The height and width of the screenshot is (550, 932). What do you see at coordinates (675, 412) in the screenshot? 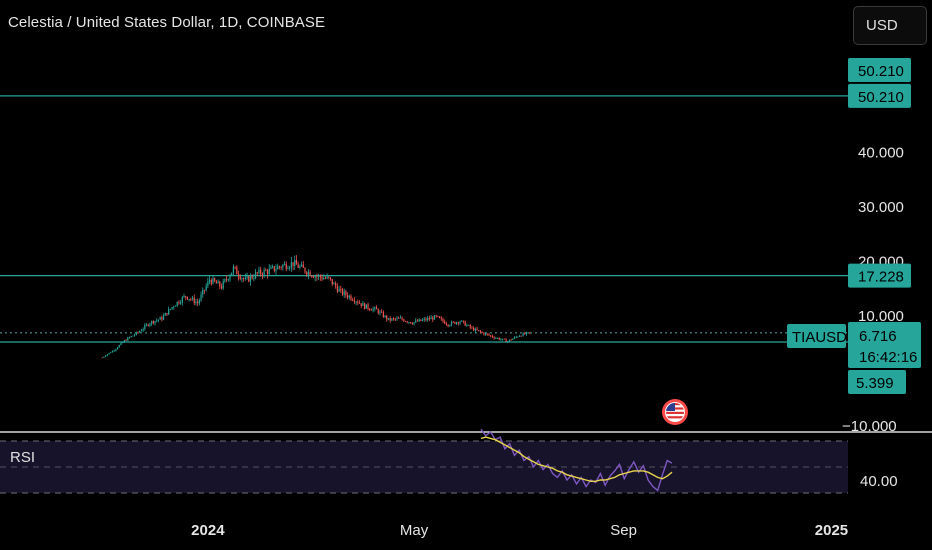
I see `us-flag-icon` at bounding box center [675, 412].